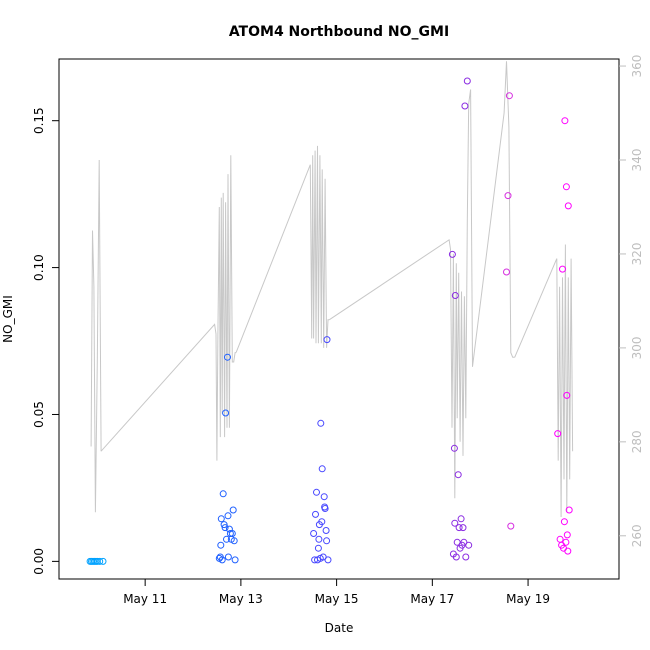 This screenshot has height=650, width=650. Describe the element at coordinates (241, 599) in the screenshot. I see `x-tick-label: May 13` at that location.